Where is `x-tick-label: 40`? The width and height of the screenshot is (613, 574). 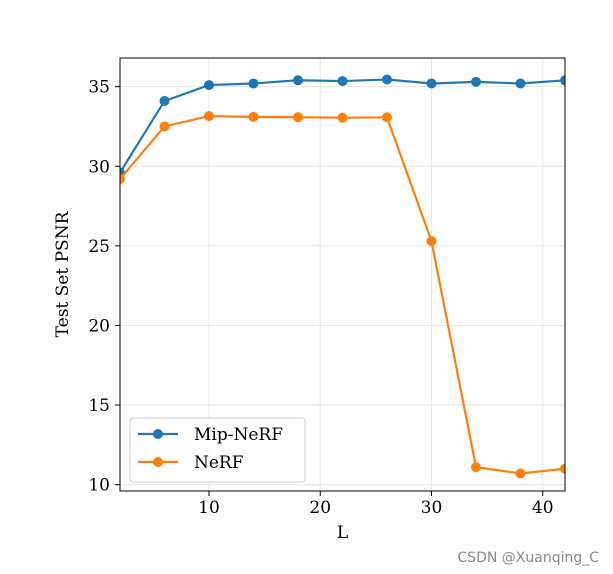
x-tick-label: 40 is located at coordinates (543, 508).